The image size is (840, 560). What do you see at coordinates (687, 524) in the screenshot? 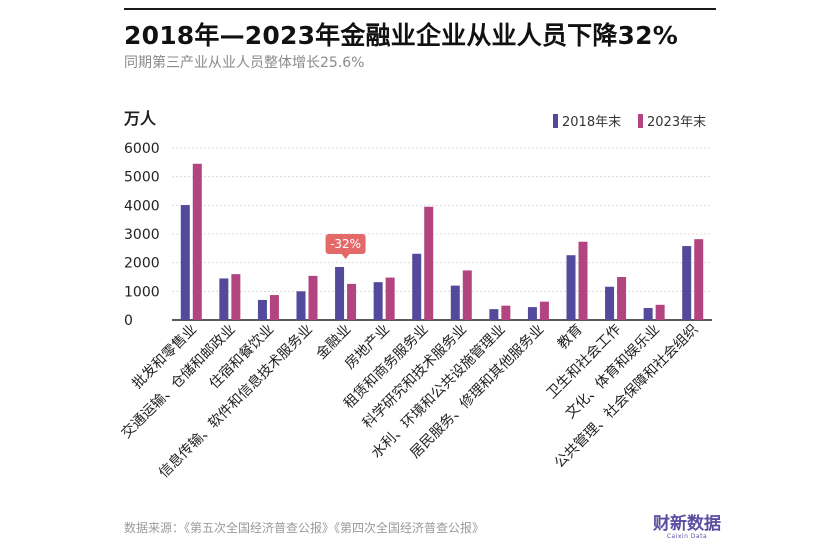
I see `brand-name: 财新数据` at bounding box center [687, 524].